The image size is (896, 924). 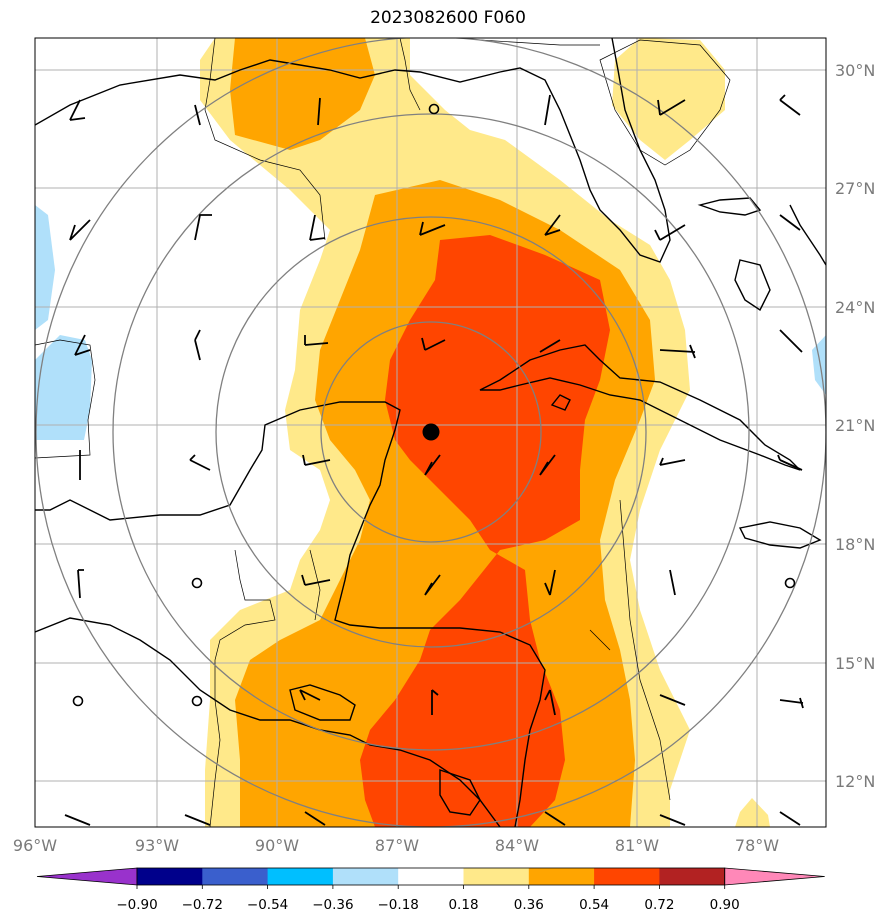 What do you see at coordinates (302, 94) in the screenshot?
I see `field-level-orange-north` at bounding box center [302, 94].